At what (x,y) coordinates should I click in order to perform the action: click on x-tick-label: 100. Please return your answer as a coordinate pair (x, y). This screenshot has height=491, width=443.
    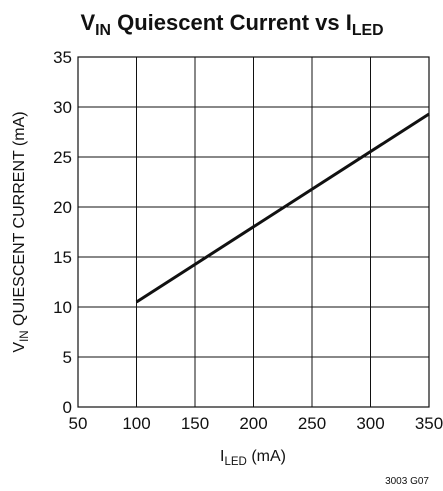
    Looking at the image, I should click on (136, 423).